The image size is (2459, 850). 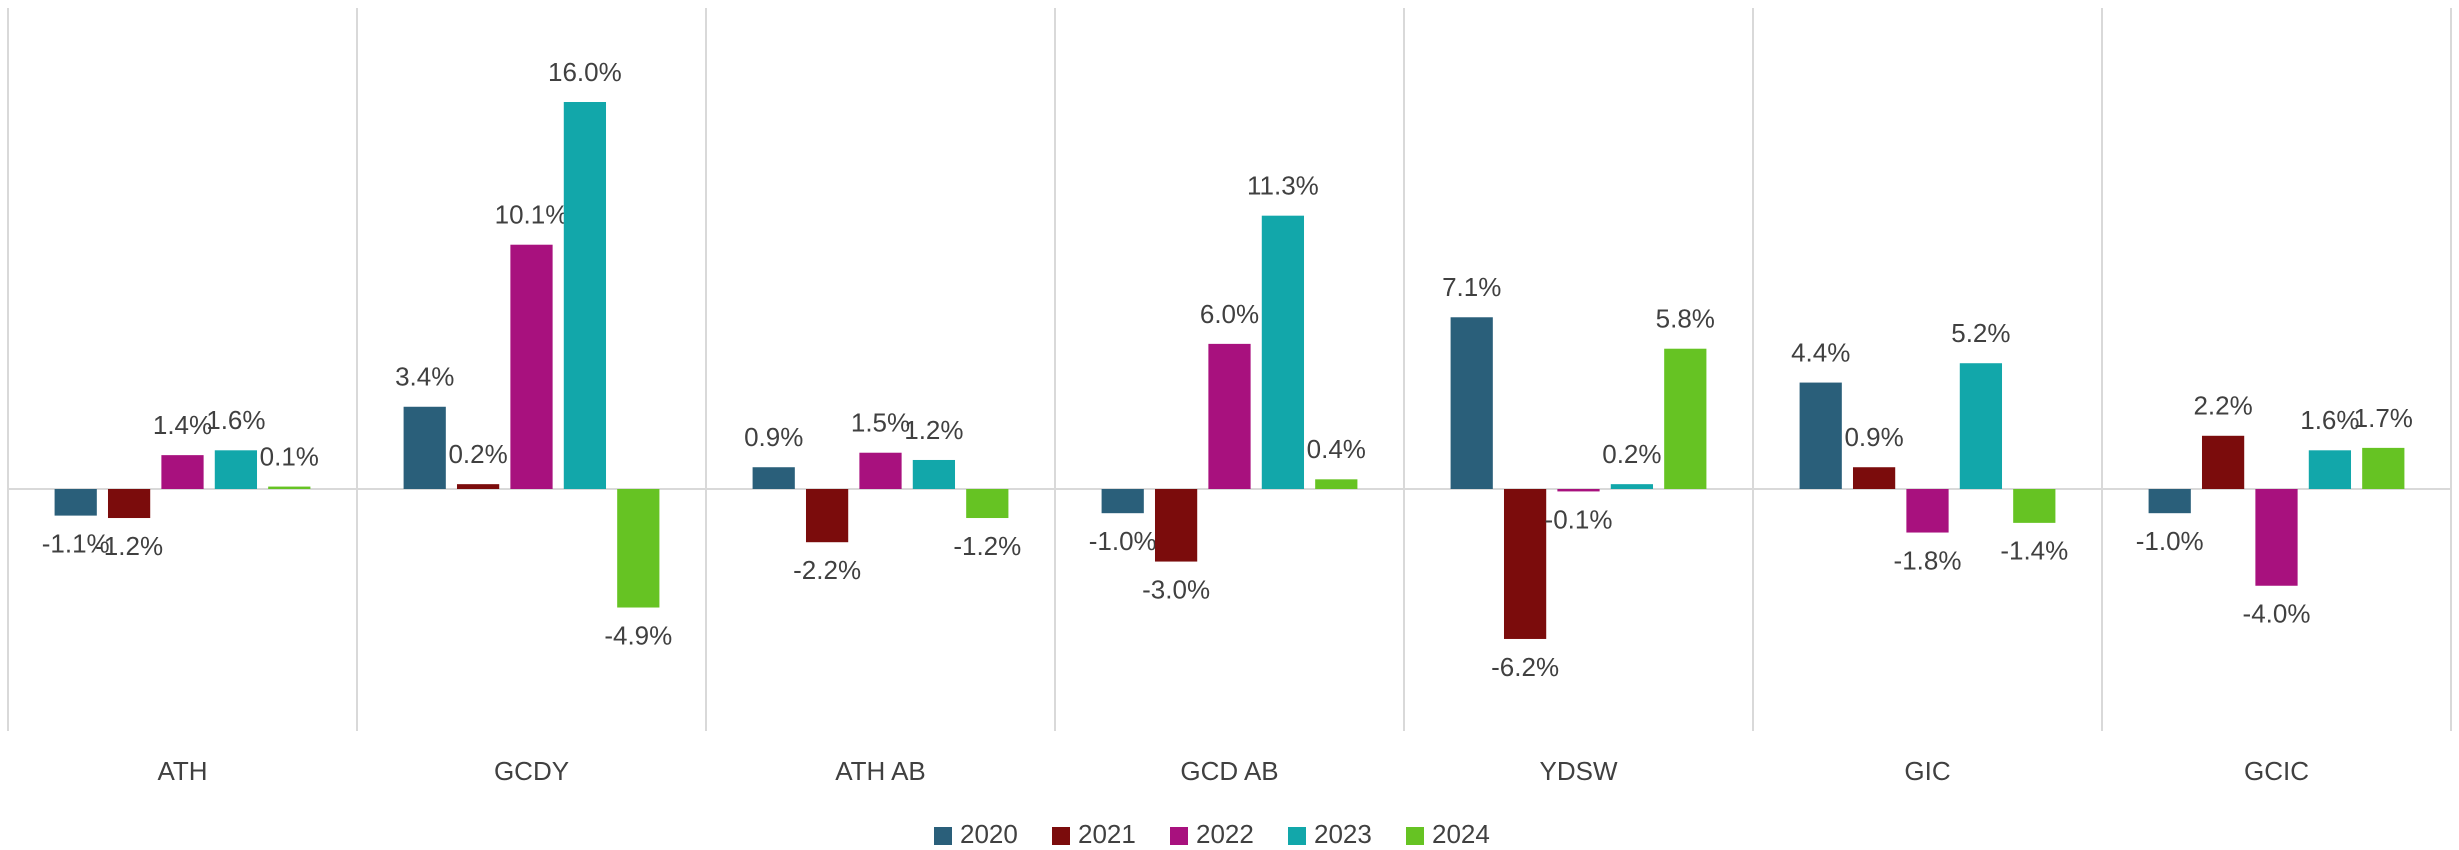 I want to click on x-tick-label: GCD AB, so click(x=1229, y=771).